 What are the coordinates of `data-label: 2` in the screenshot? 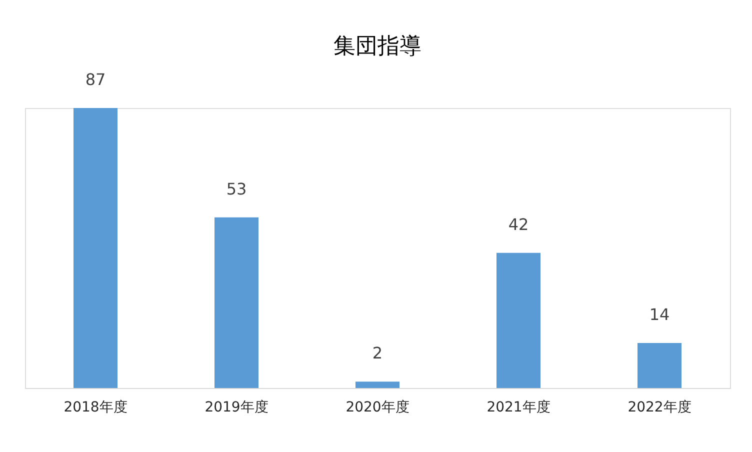 It's located at (377, 353).